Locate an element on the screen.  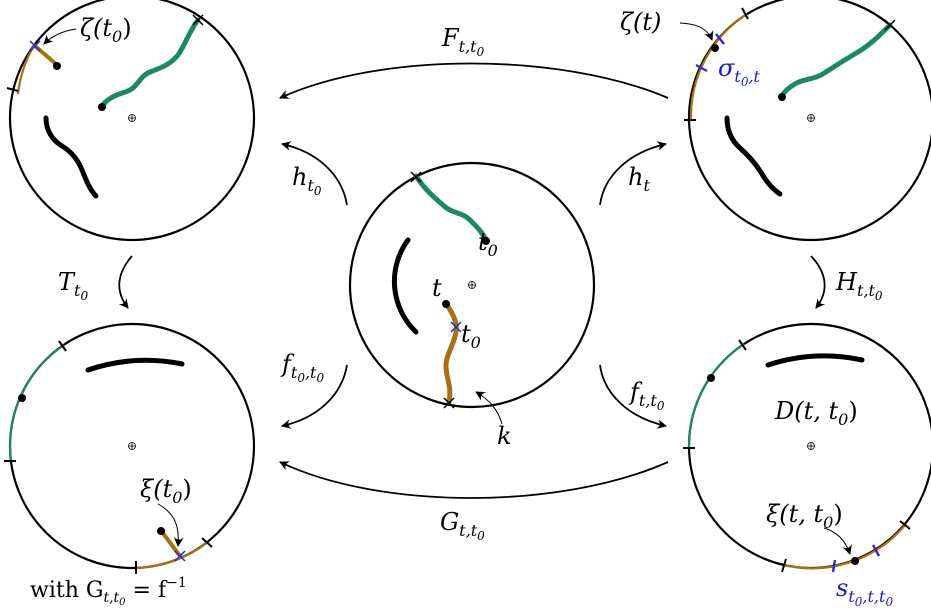
label-k: k is located at coordinates (504, 436).